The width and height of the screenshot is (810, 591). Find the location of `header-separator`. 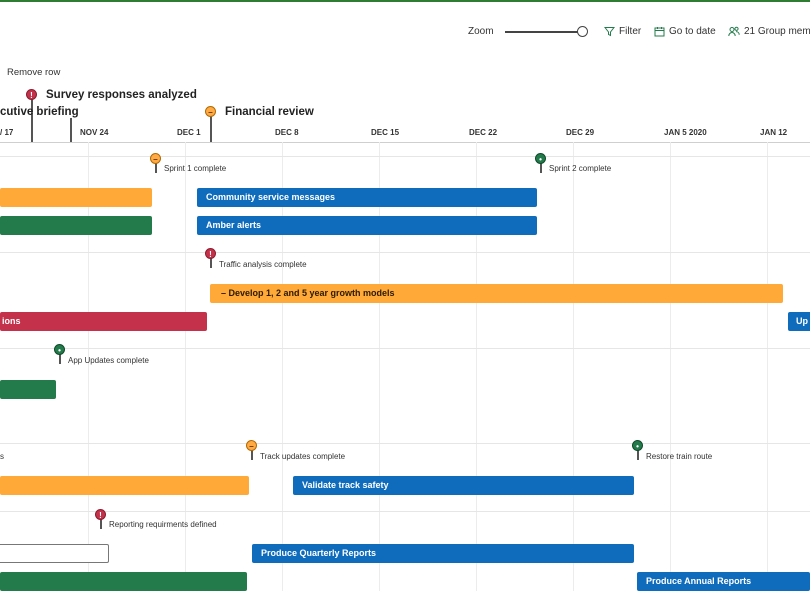

header-separator is located at coordinates (405, 142).